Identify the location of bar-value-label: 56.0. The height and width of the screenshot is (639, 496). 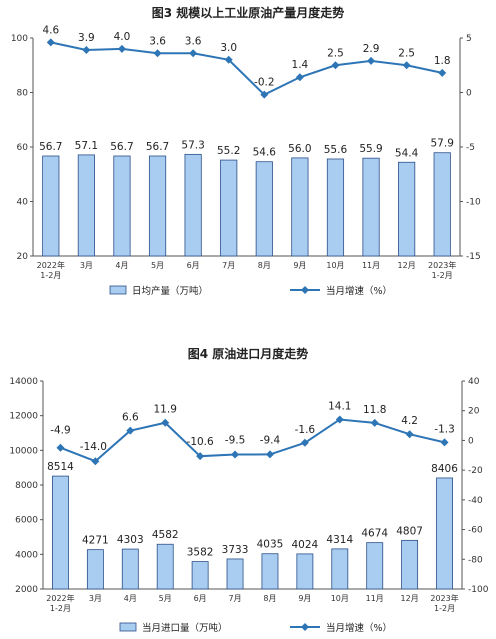
(299, 149).